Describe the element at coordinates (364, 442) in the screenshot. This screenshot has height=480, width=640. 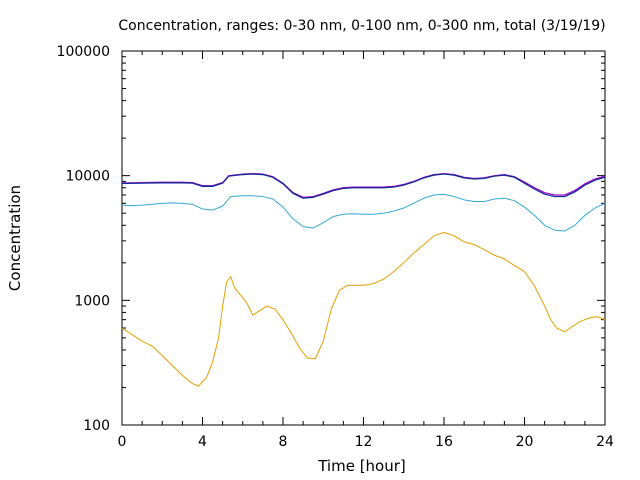
I see `x-tick-label: 12` at that location.